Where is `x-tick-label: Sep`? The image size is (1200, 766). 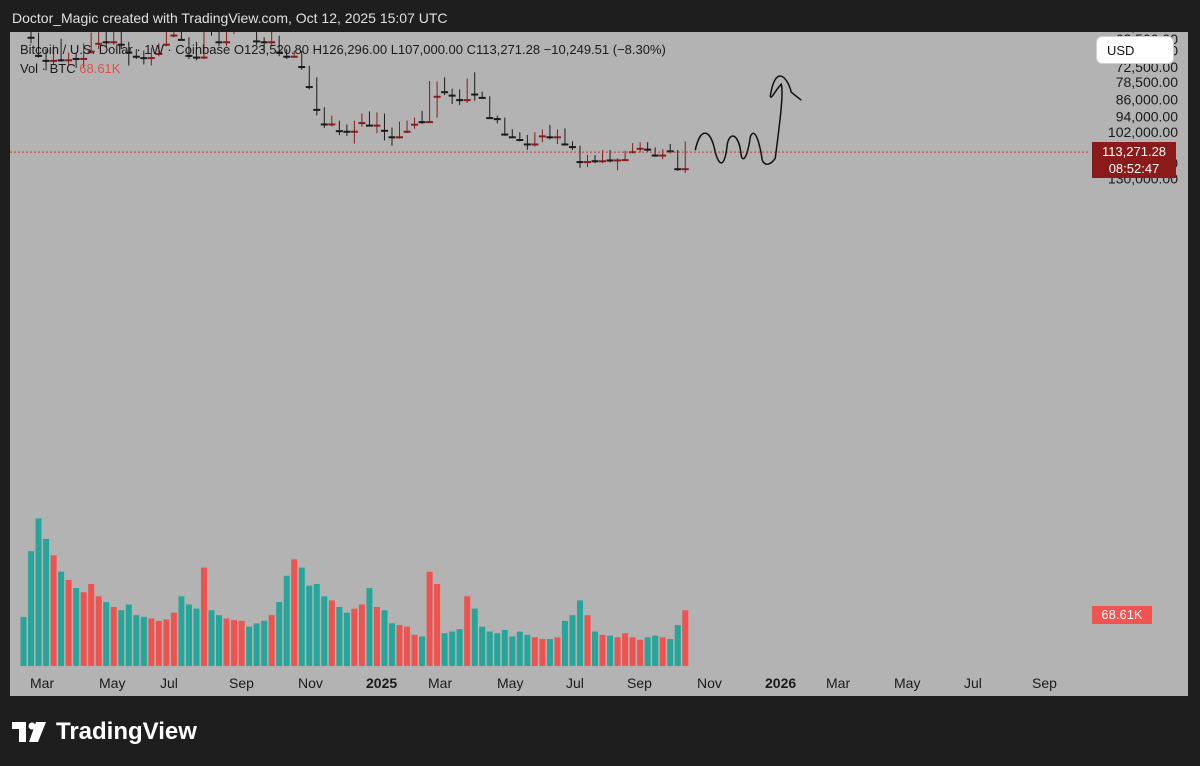 x-tick-label: Sep is located at coordinates (241, 683).